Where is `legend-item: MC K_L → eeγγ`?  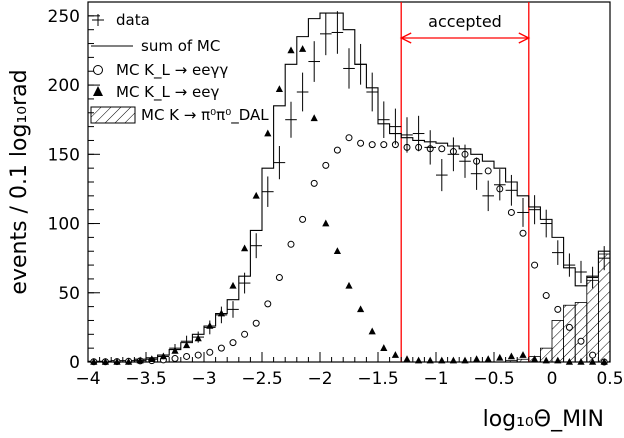
legend-item: MC K_L → eeγγ is located at coordinates (160, 70).